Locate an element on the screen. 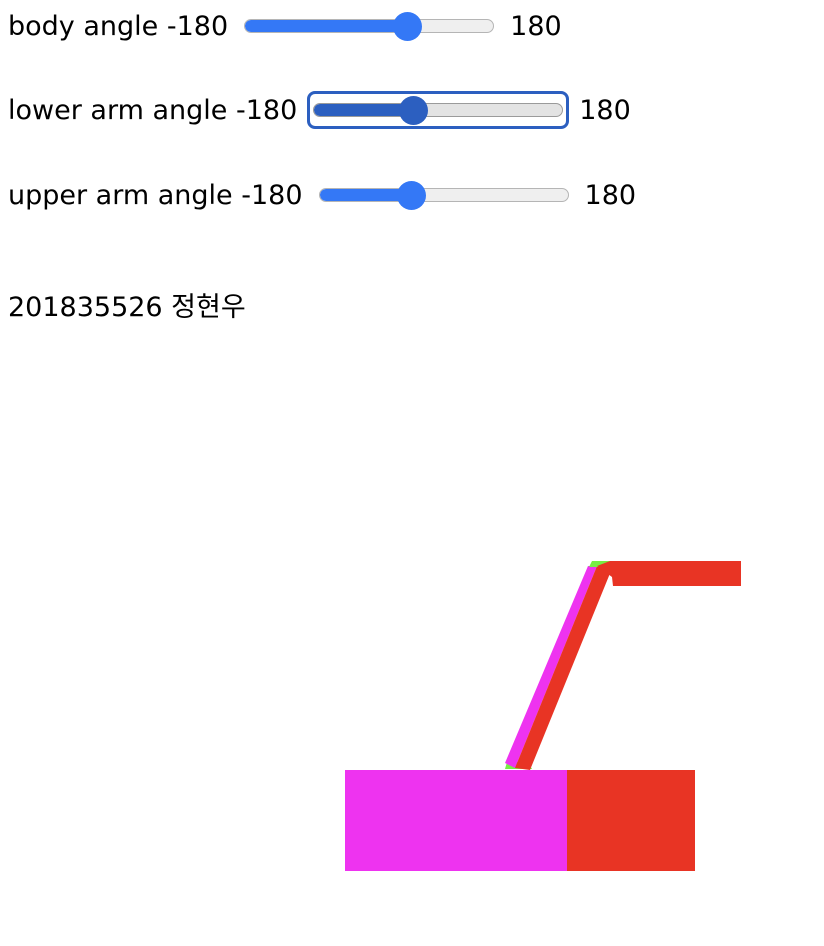 This screenshot has width=824, height=946. upper-arm-angle-control: upper arm angle -180 180 is located at coordinates (322, 195).